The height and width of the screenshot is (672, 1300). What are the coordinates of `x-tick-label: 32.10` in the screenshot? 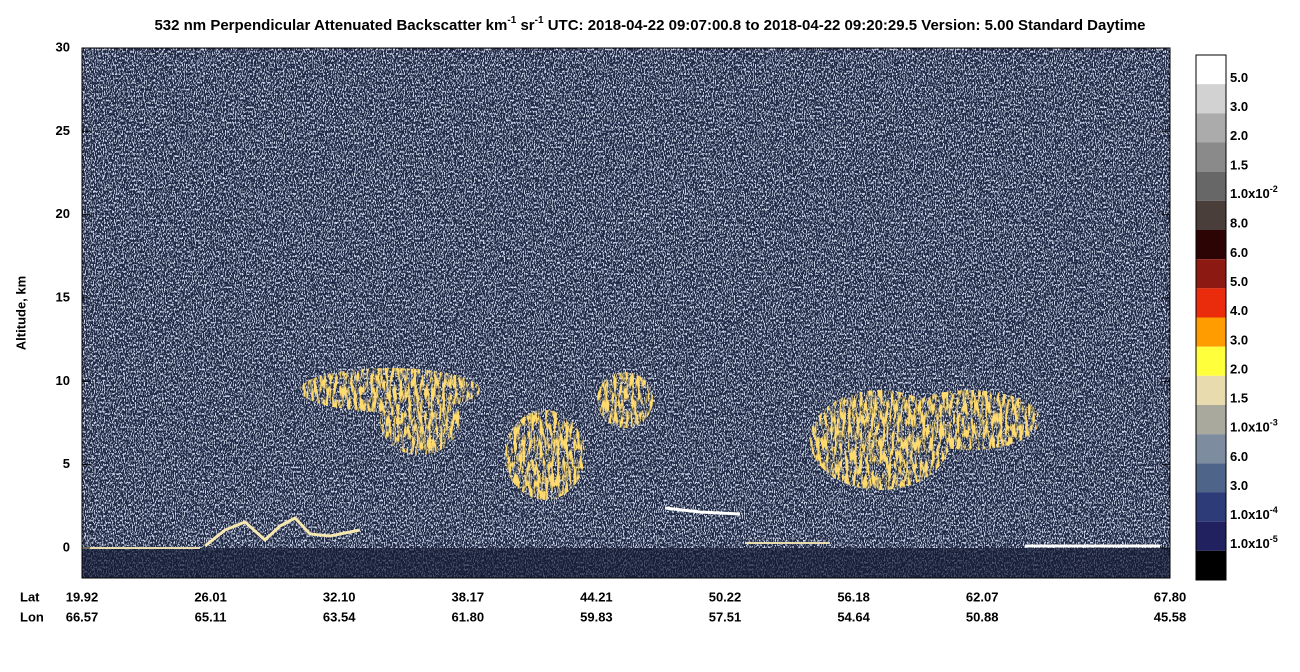 It's located at (339, 596).